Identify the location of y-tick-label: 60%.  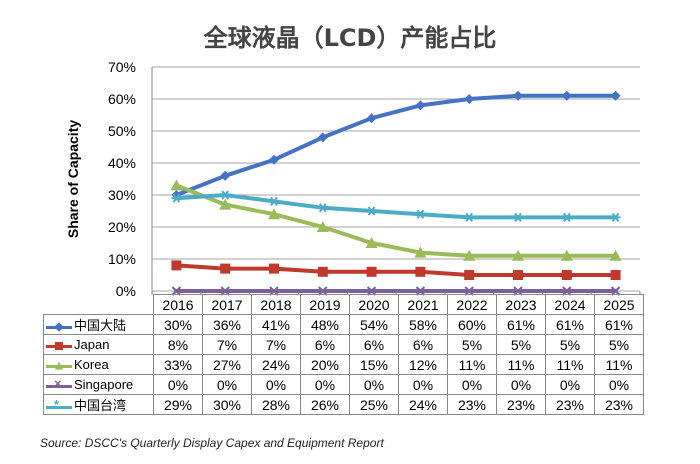
(122, 99).